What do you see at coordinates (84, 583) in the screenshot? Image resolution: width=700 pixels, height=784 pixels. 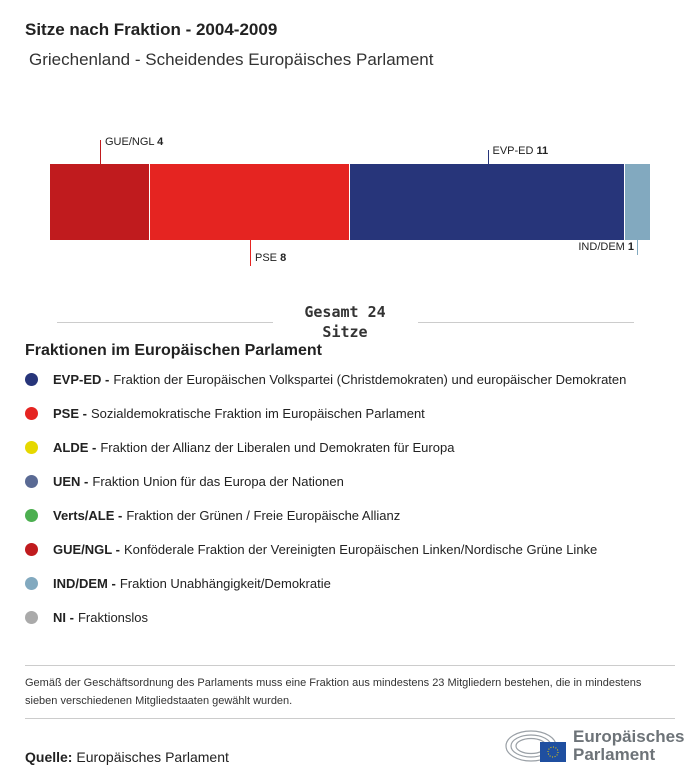 I see `legend-abbr: IND/DEM -` at bounding box center [84, 583].